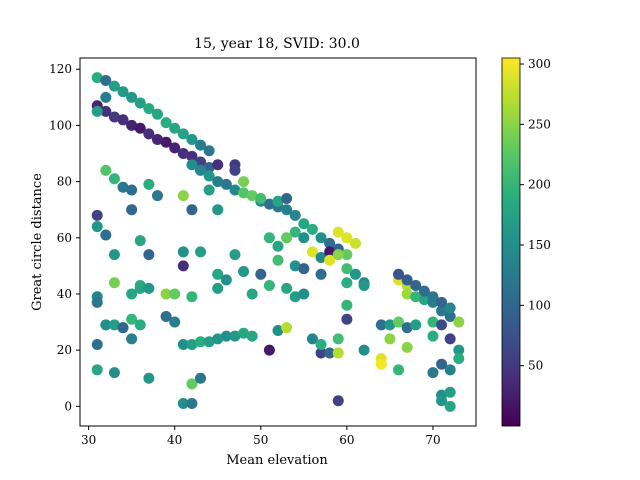 The image size is (640, 480). Describe the element at coordinates (88, 440) in the screenshot. I see `x-tick-label: 30` at that location.